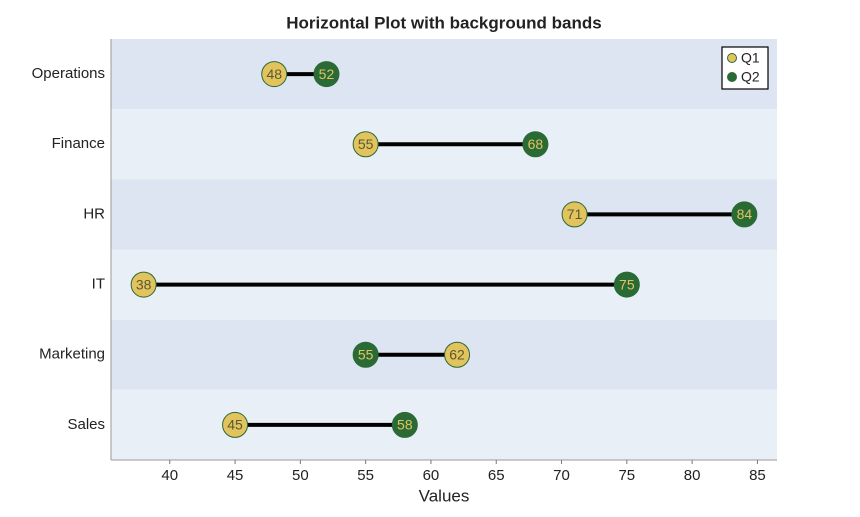  I want to click on x-tick-label: 40, so click(169, 475).